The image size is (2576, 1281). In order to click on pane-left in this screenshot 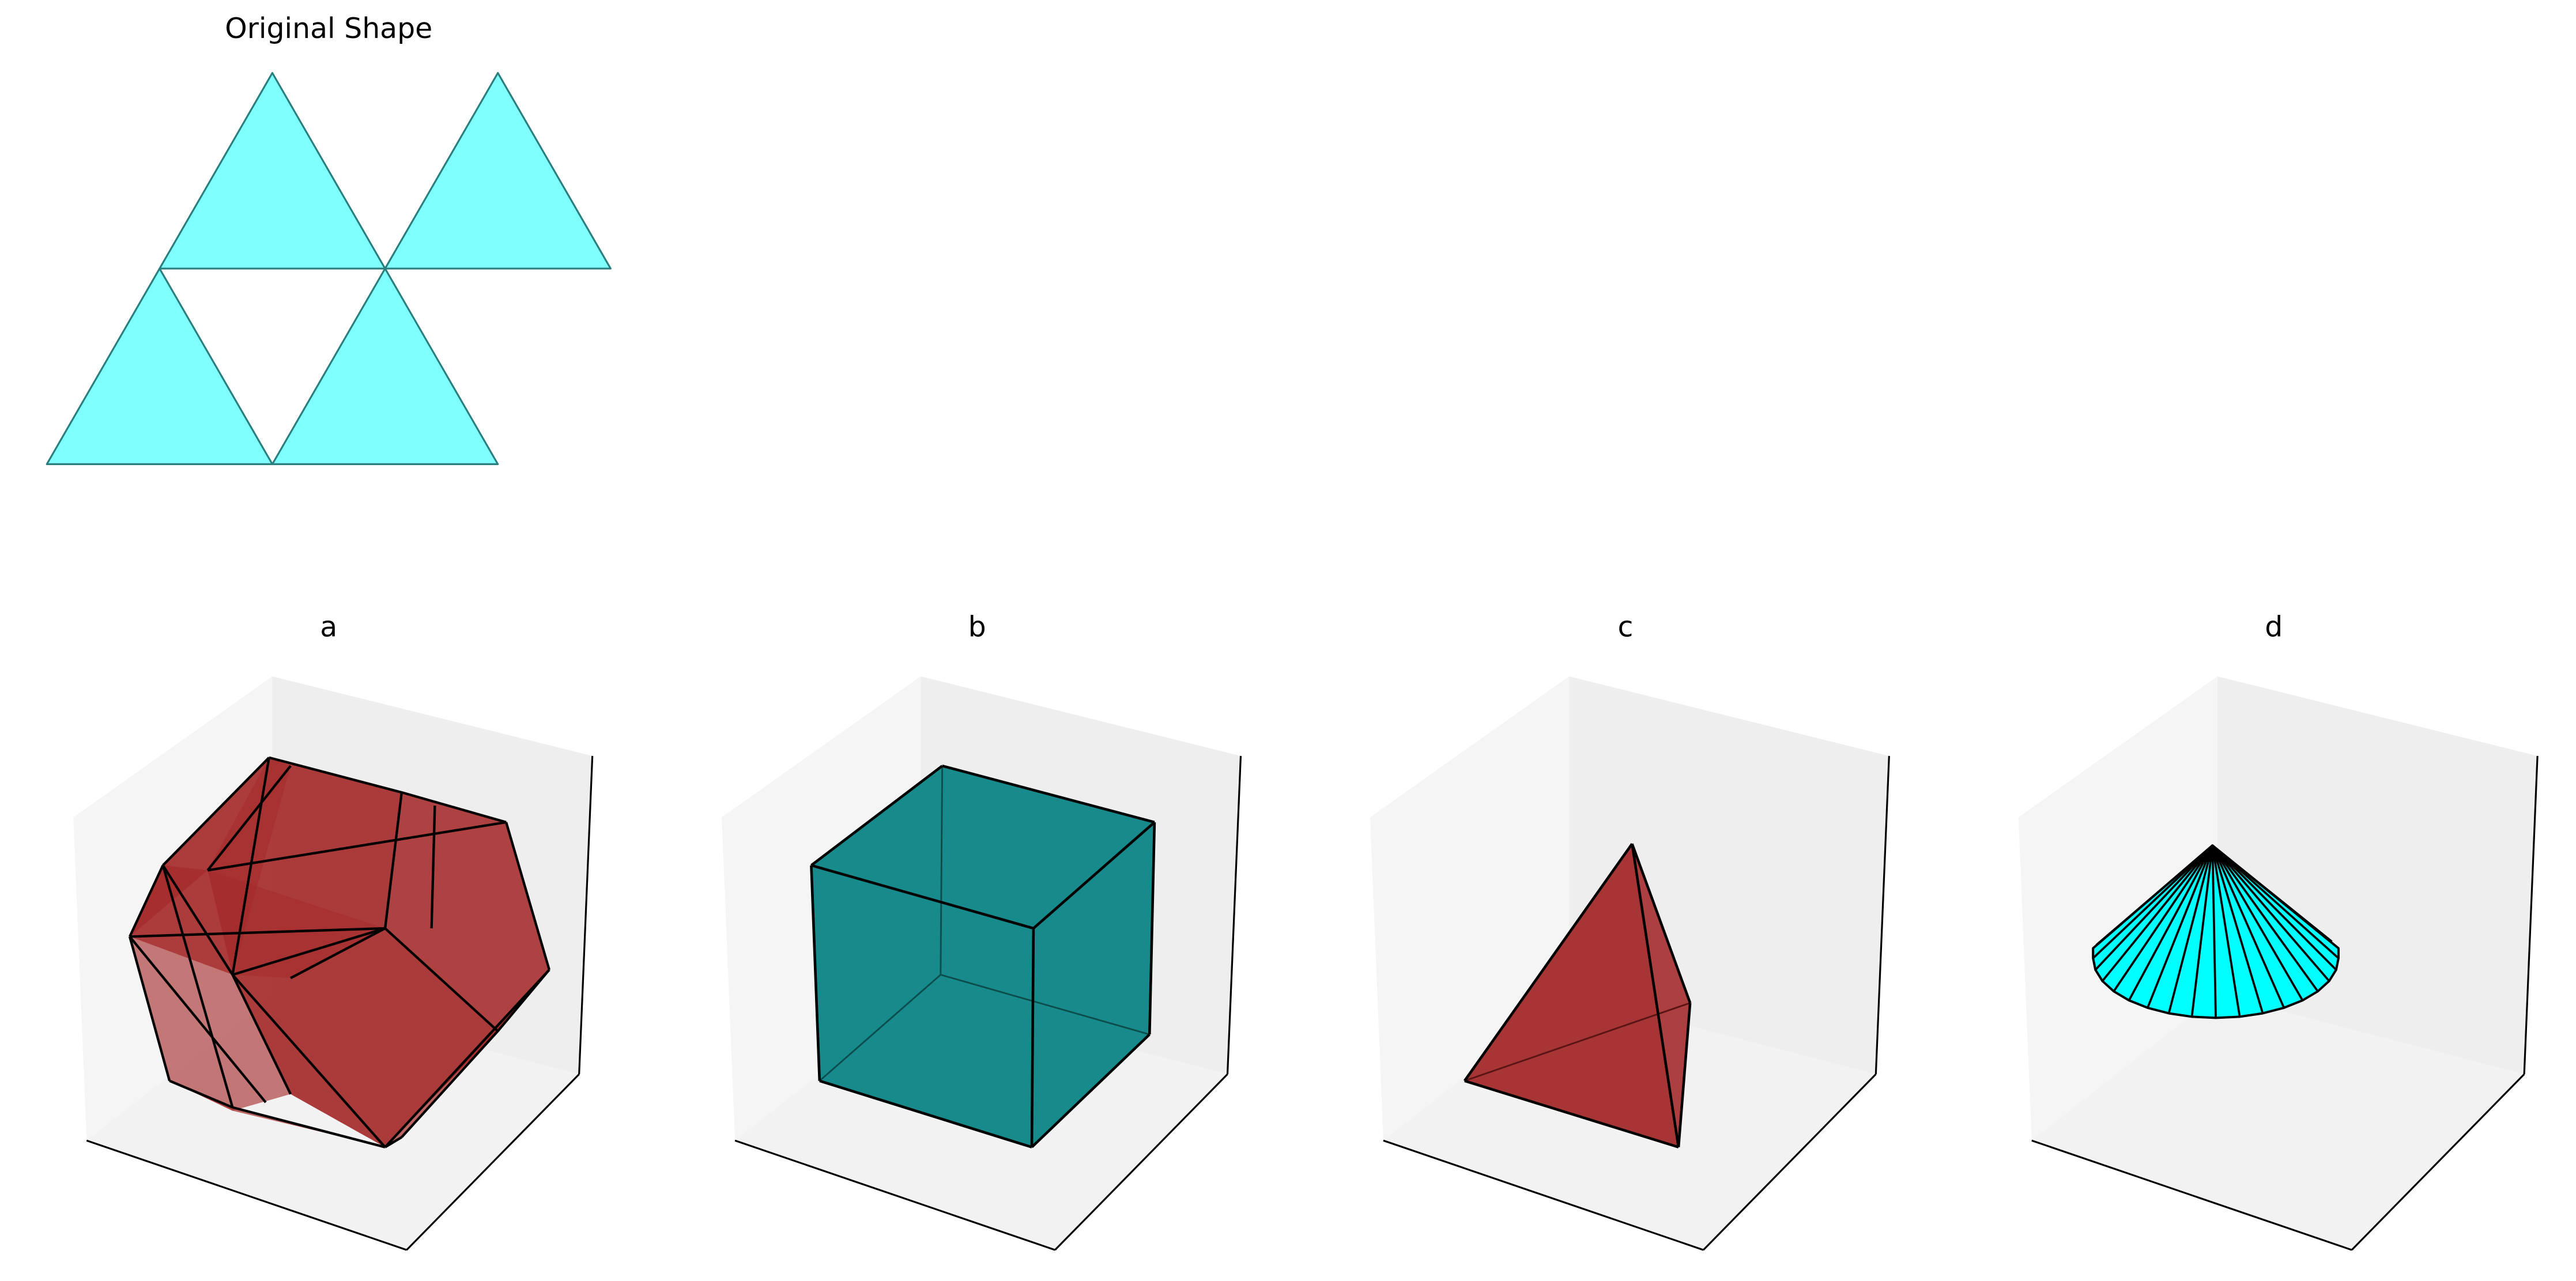, I will do `click(2117, 908)`.